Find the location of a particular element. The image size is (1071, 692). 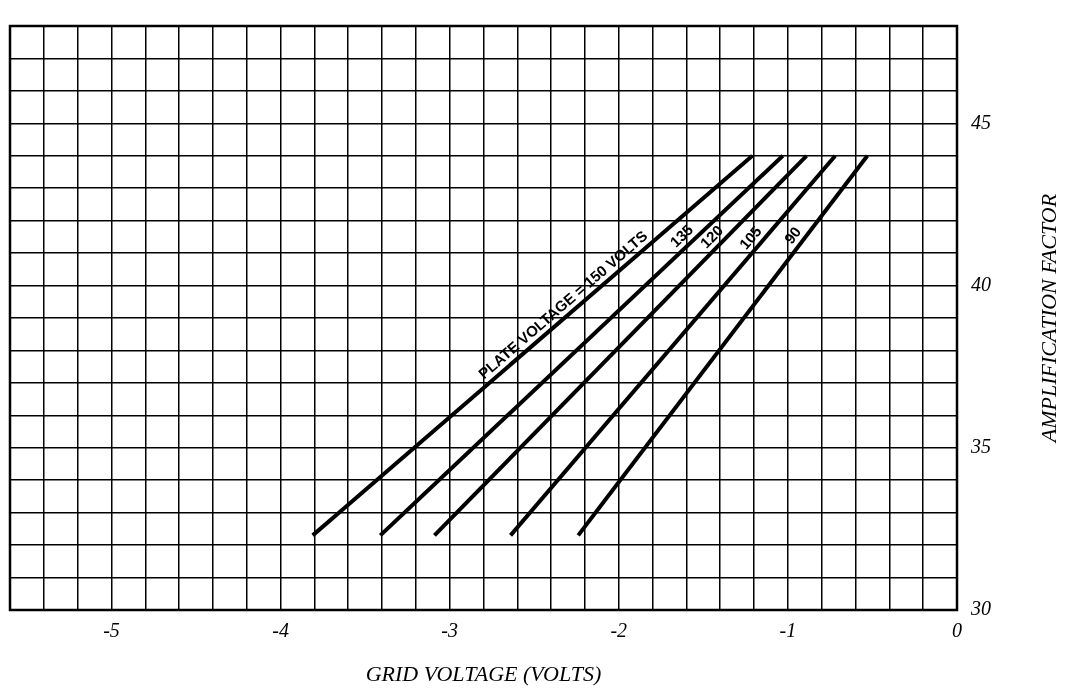

y-tick-label: 40 is located at coordinates (981, 283).